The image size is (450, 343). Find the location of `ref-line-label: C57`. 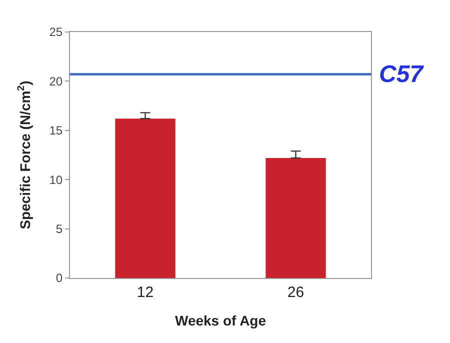

ref-line-label: C57 is located at coordinates (402, 74).